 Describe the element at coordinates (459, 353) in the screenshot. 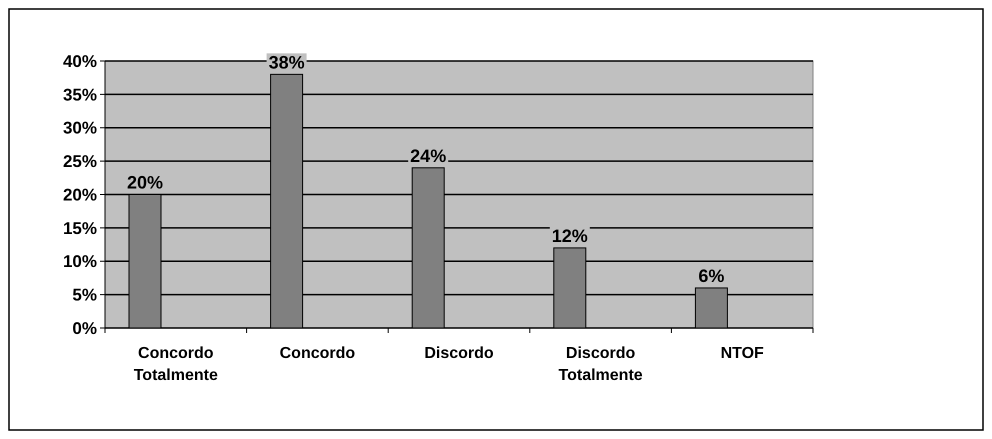

I see `x-tick-label: Discordo` at that location.